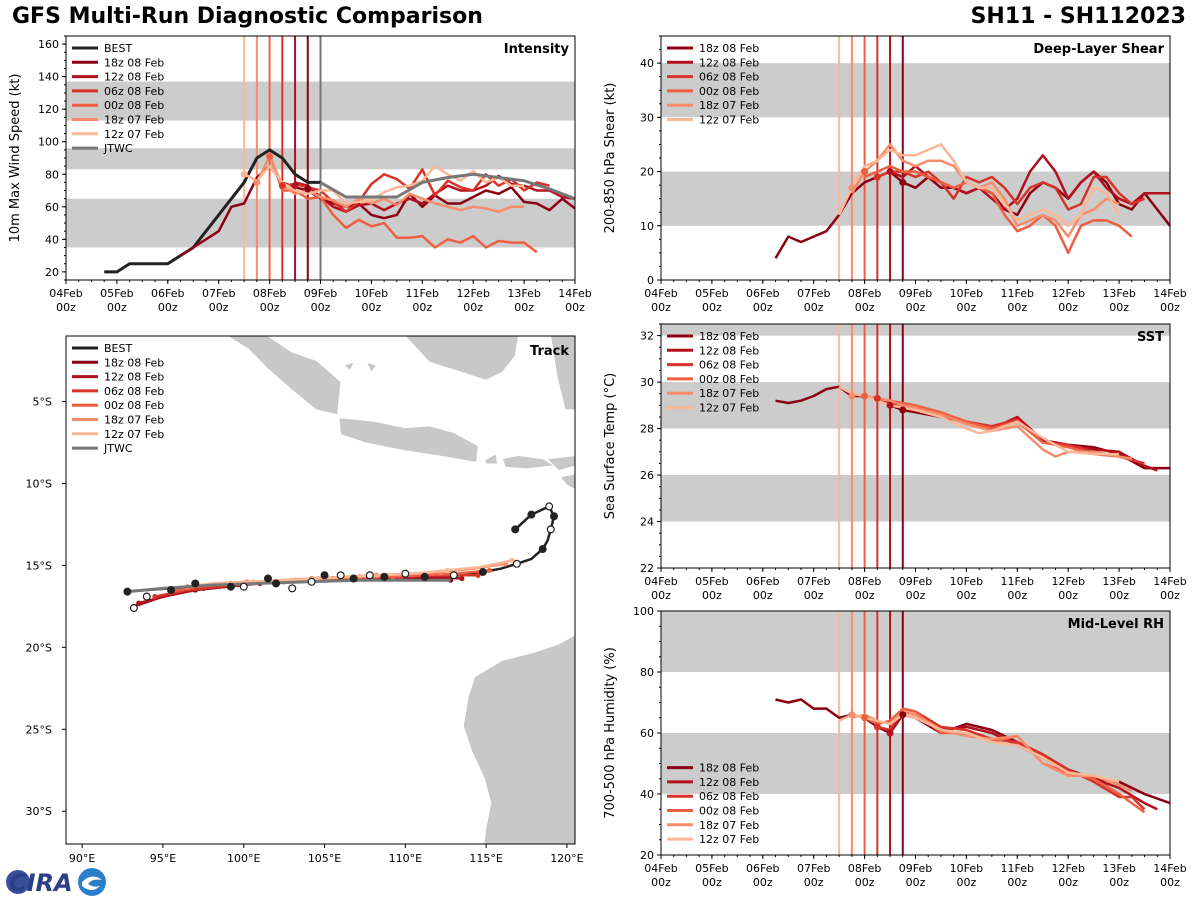  Describe the element at coordinates (134, 62) in the screenshot. I see `intensity-legend-label: 18z 08 Feb` at that location.